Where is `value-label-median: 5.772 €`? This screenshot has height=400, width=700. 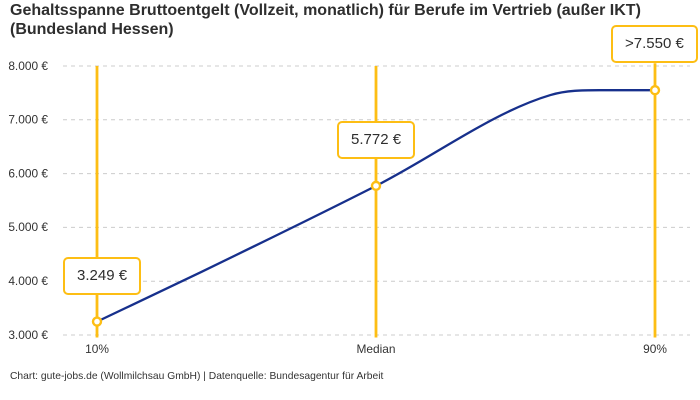
value-label-median: 5.772 € is located at coordinates (376, 139).